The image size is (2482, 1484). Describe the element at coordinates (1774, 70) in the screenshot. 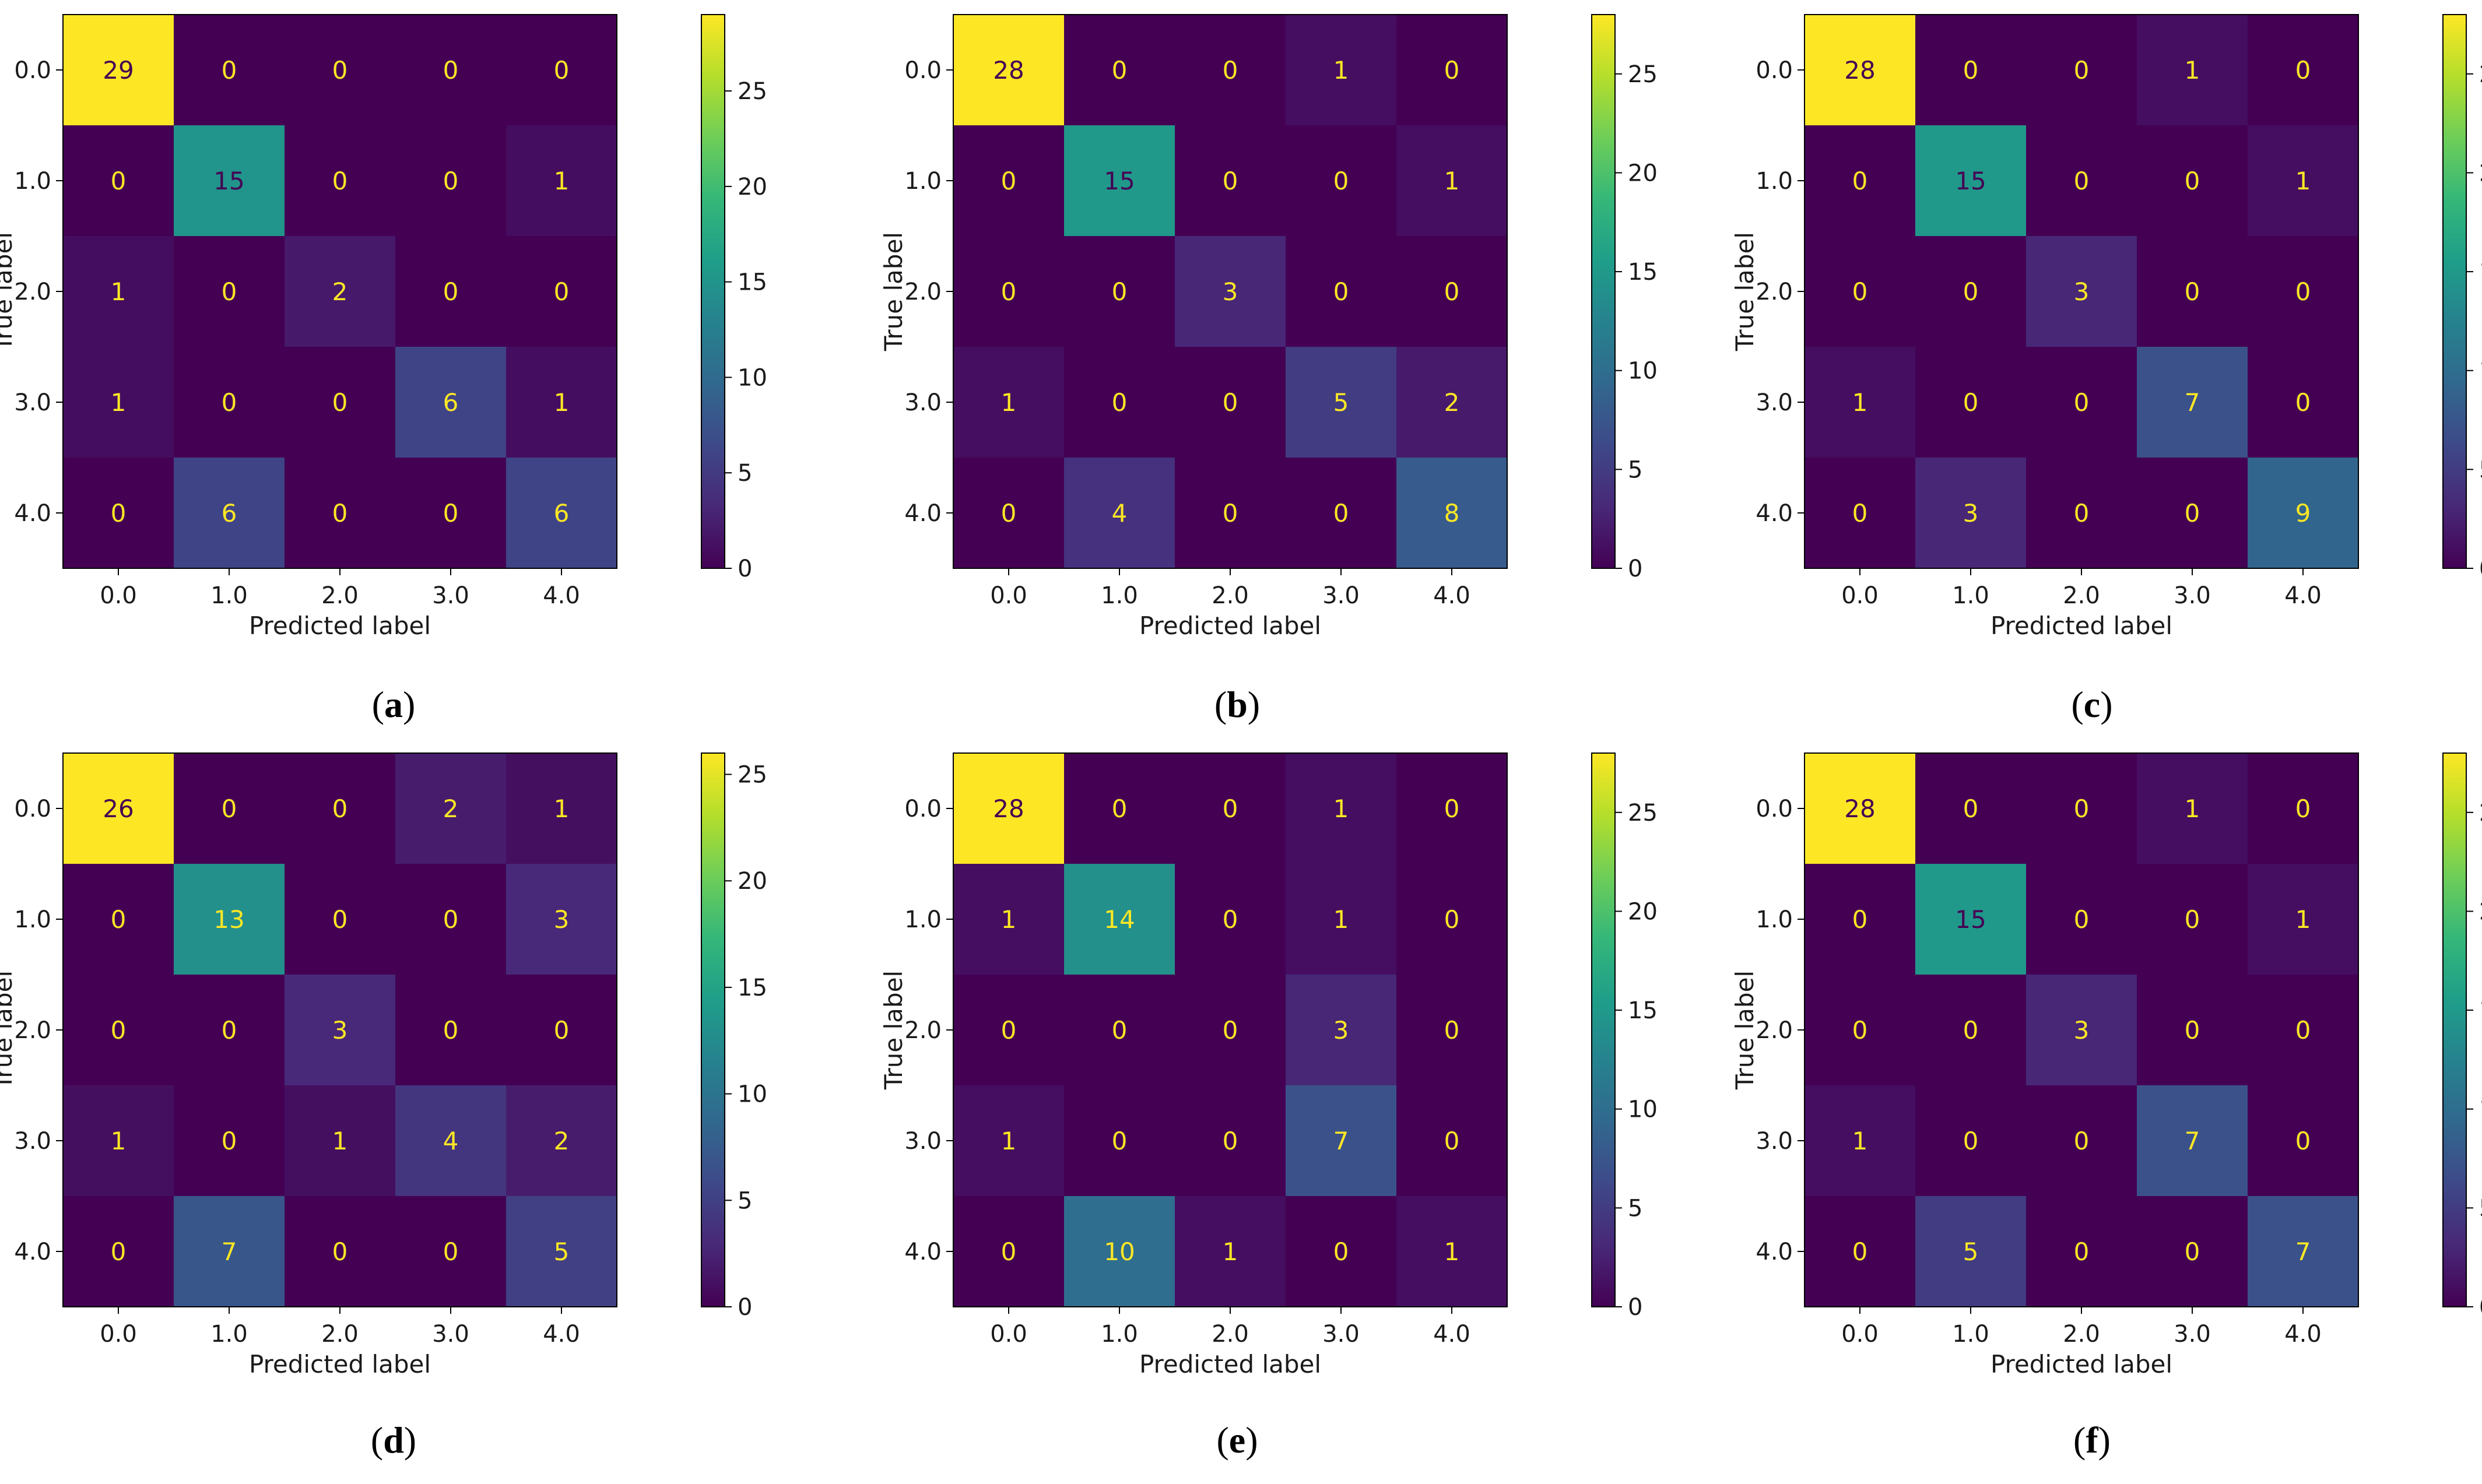

I see `y-tick-label: 0.0` at that location.